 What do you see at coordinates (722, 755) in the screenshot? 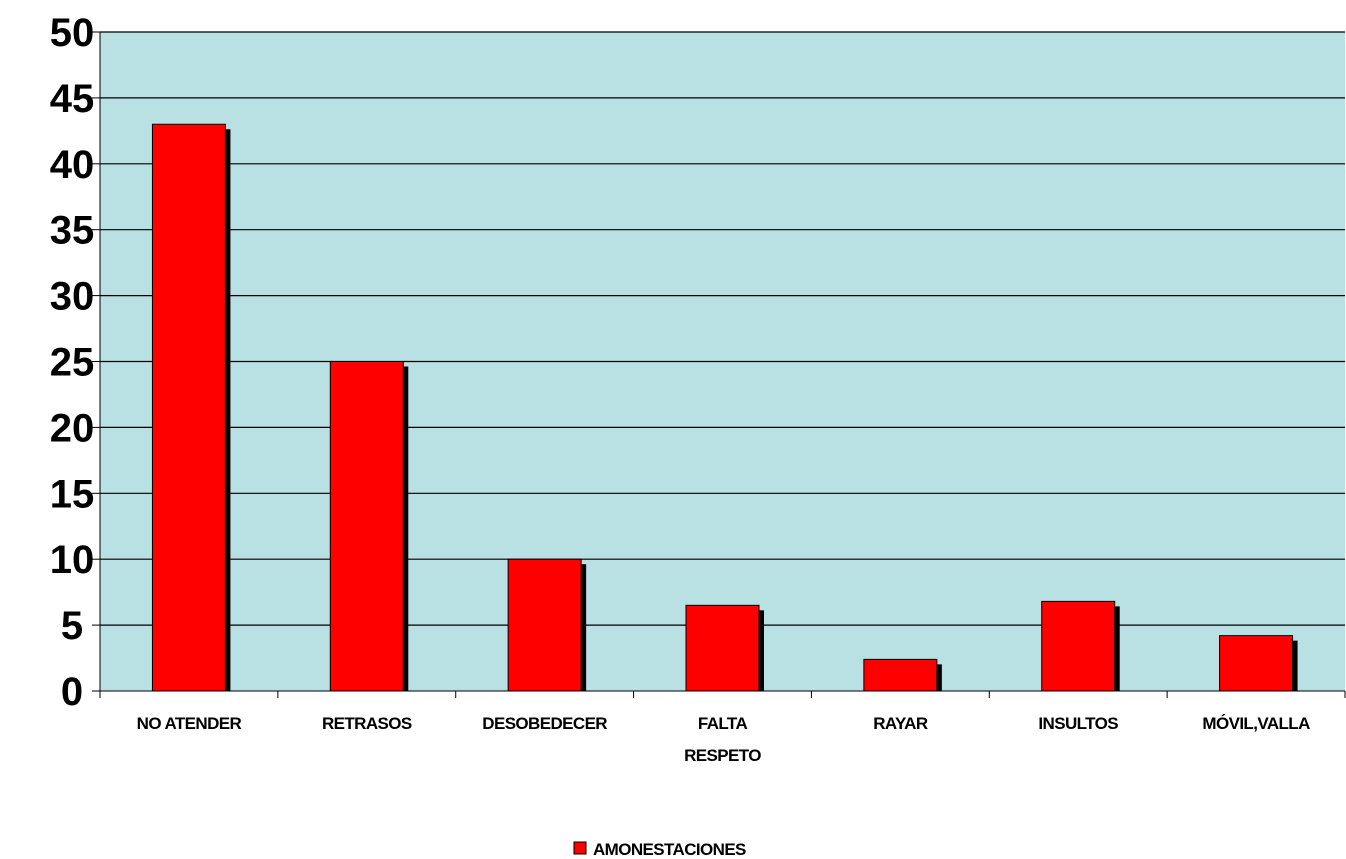
I see `x-tick-label: RESPETO` at bounding box center [722, 755].